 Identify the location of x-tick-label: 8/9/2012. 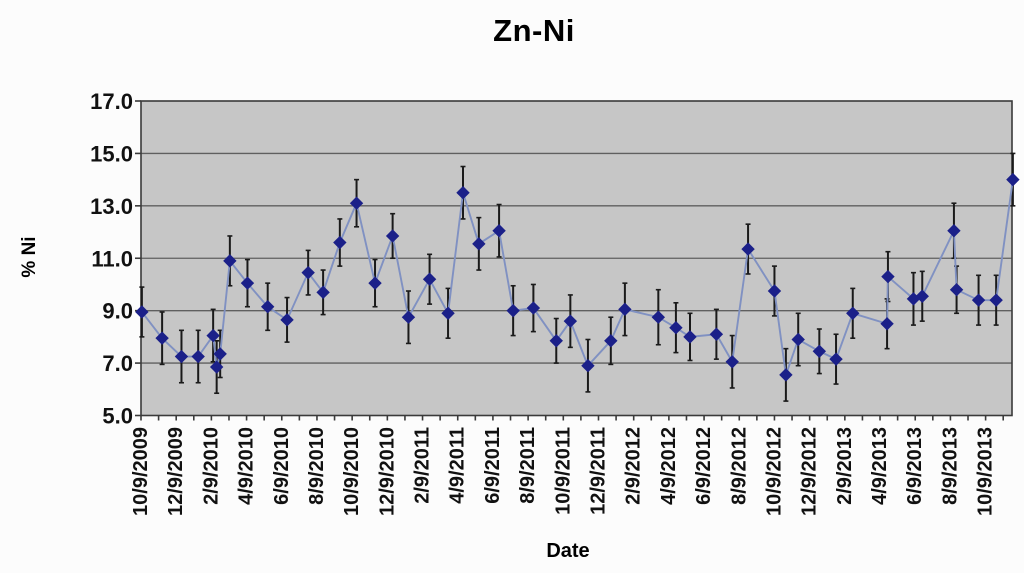
(739, 466).